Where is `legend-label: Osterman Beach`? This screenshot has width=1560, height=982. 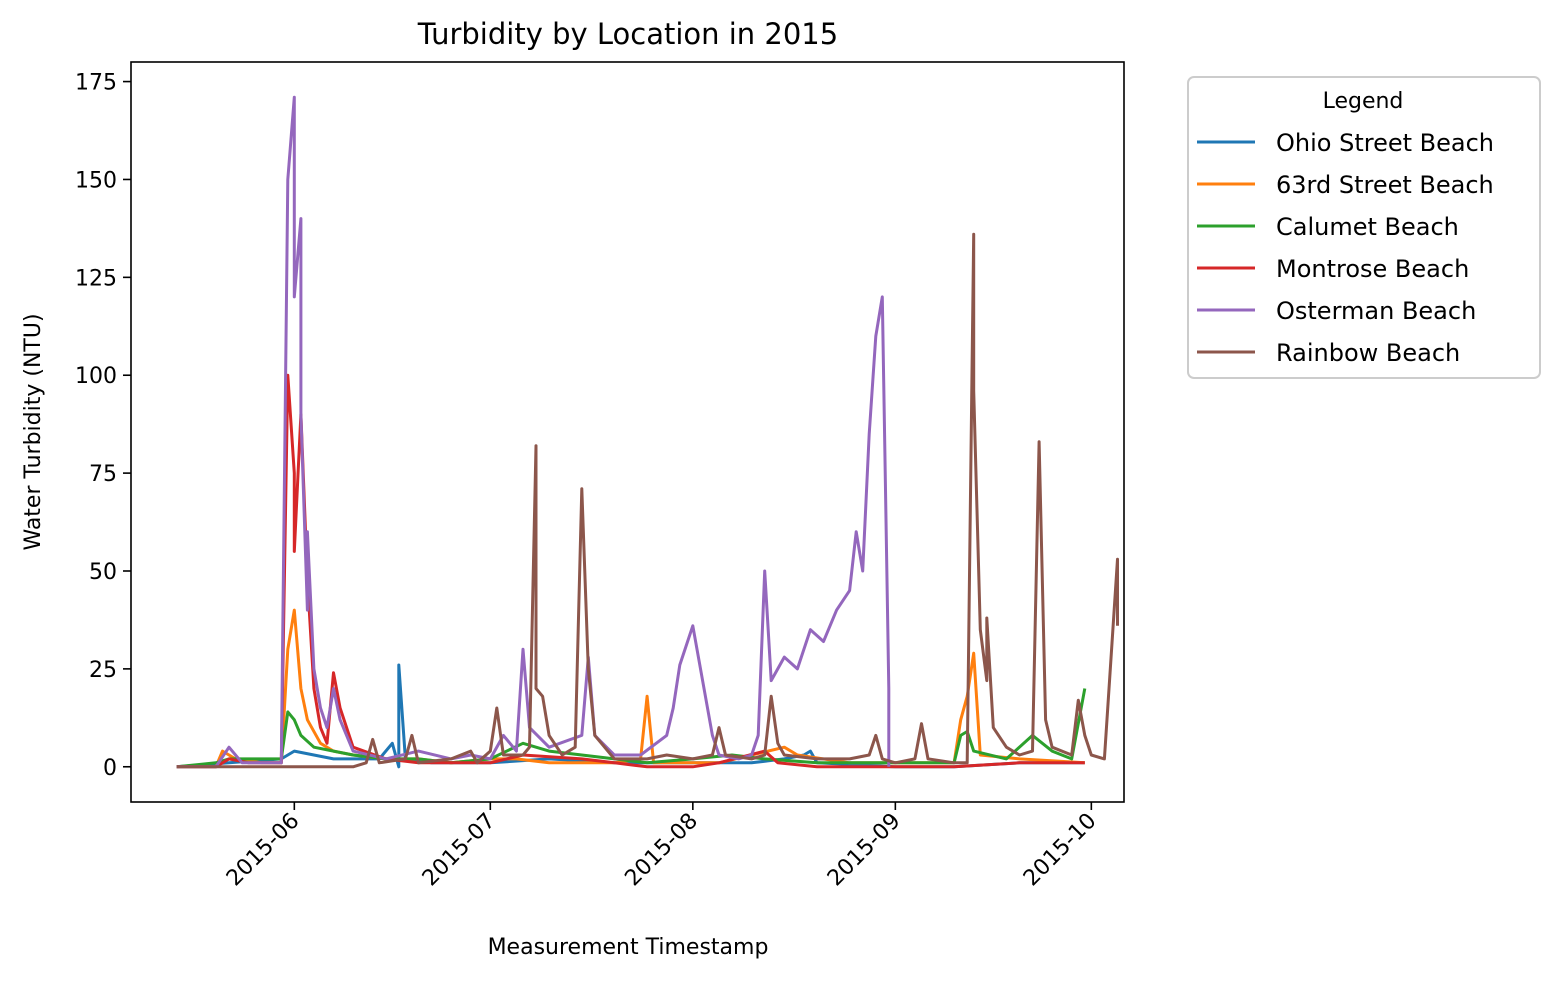 legend-label: Osterman Beach is located at coordinates (1376, 311).